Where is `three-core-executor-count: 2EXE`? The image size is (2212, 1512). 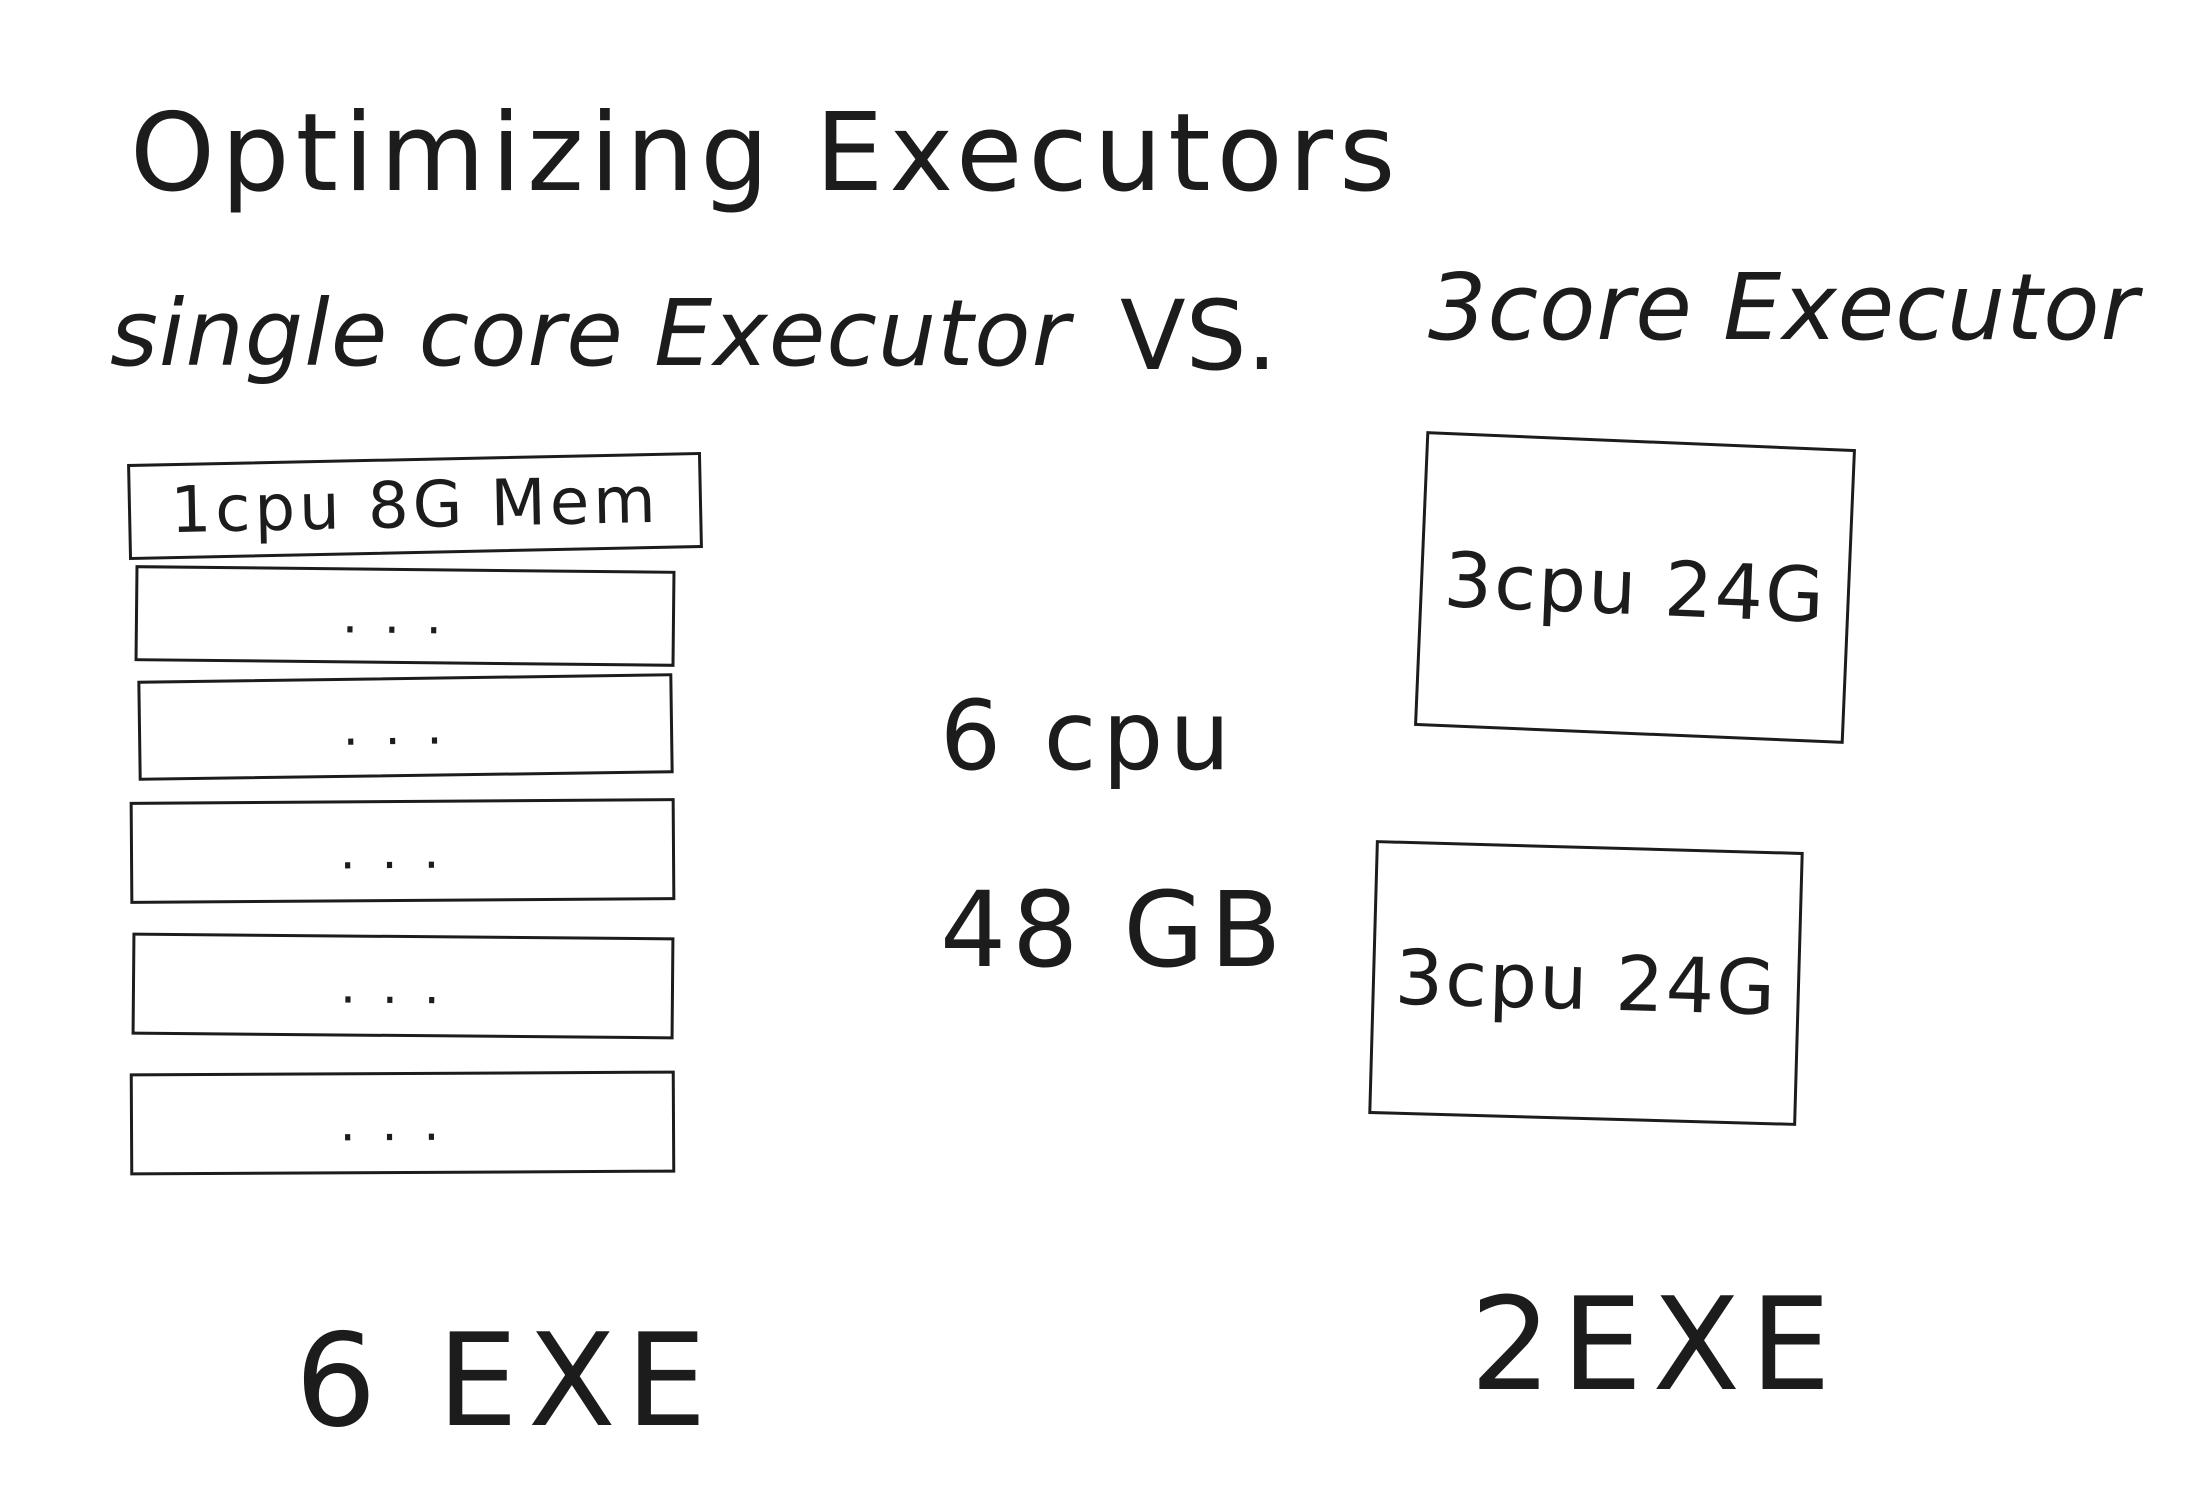 three-core-executor-count: 2EXE is located at coordinates (1655, 1345).